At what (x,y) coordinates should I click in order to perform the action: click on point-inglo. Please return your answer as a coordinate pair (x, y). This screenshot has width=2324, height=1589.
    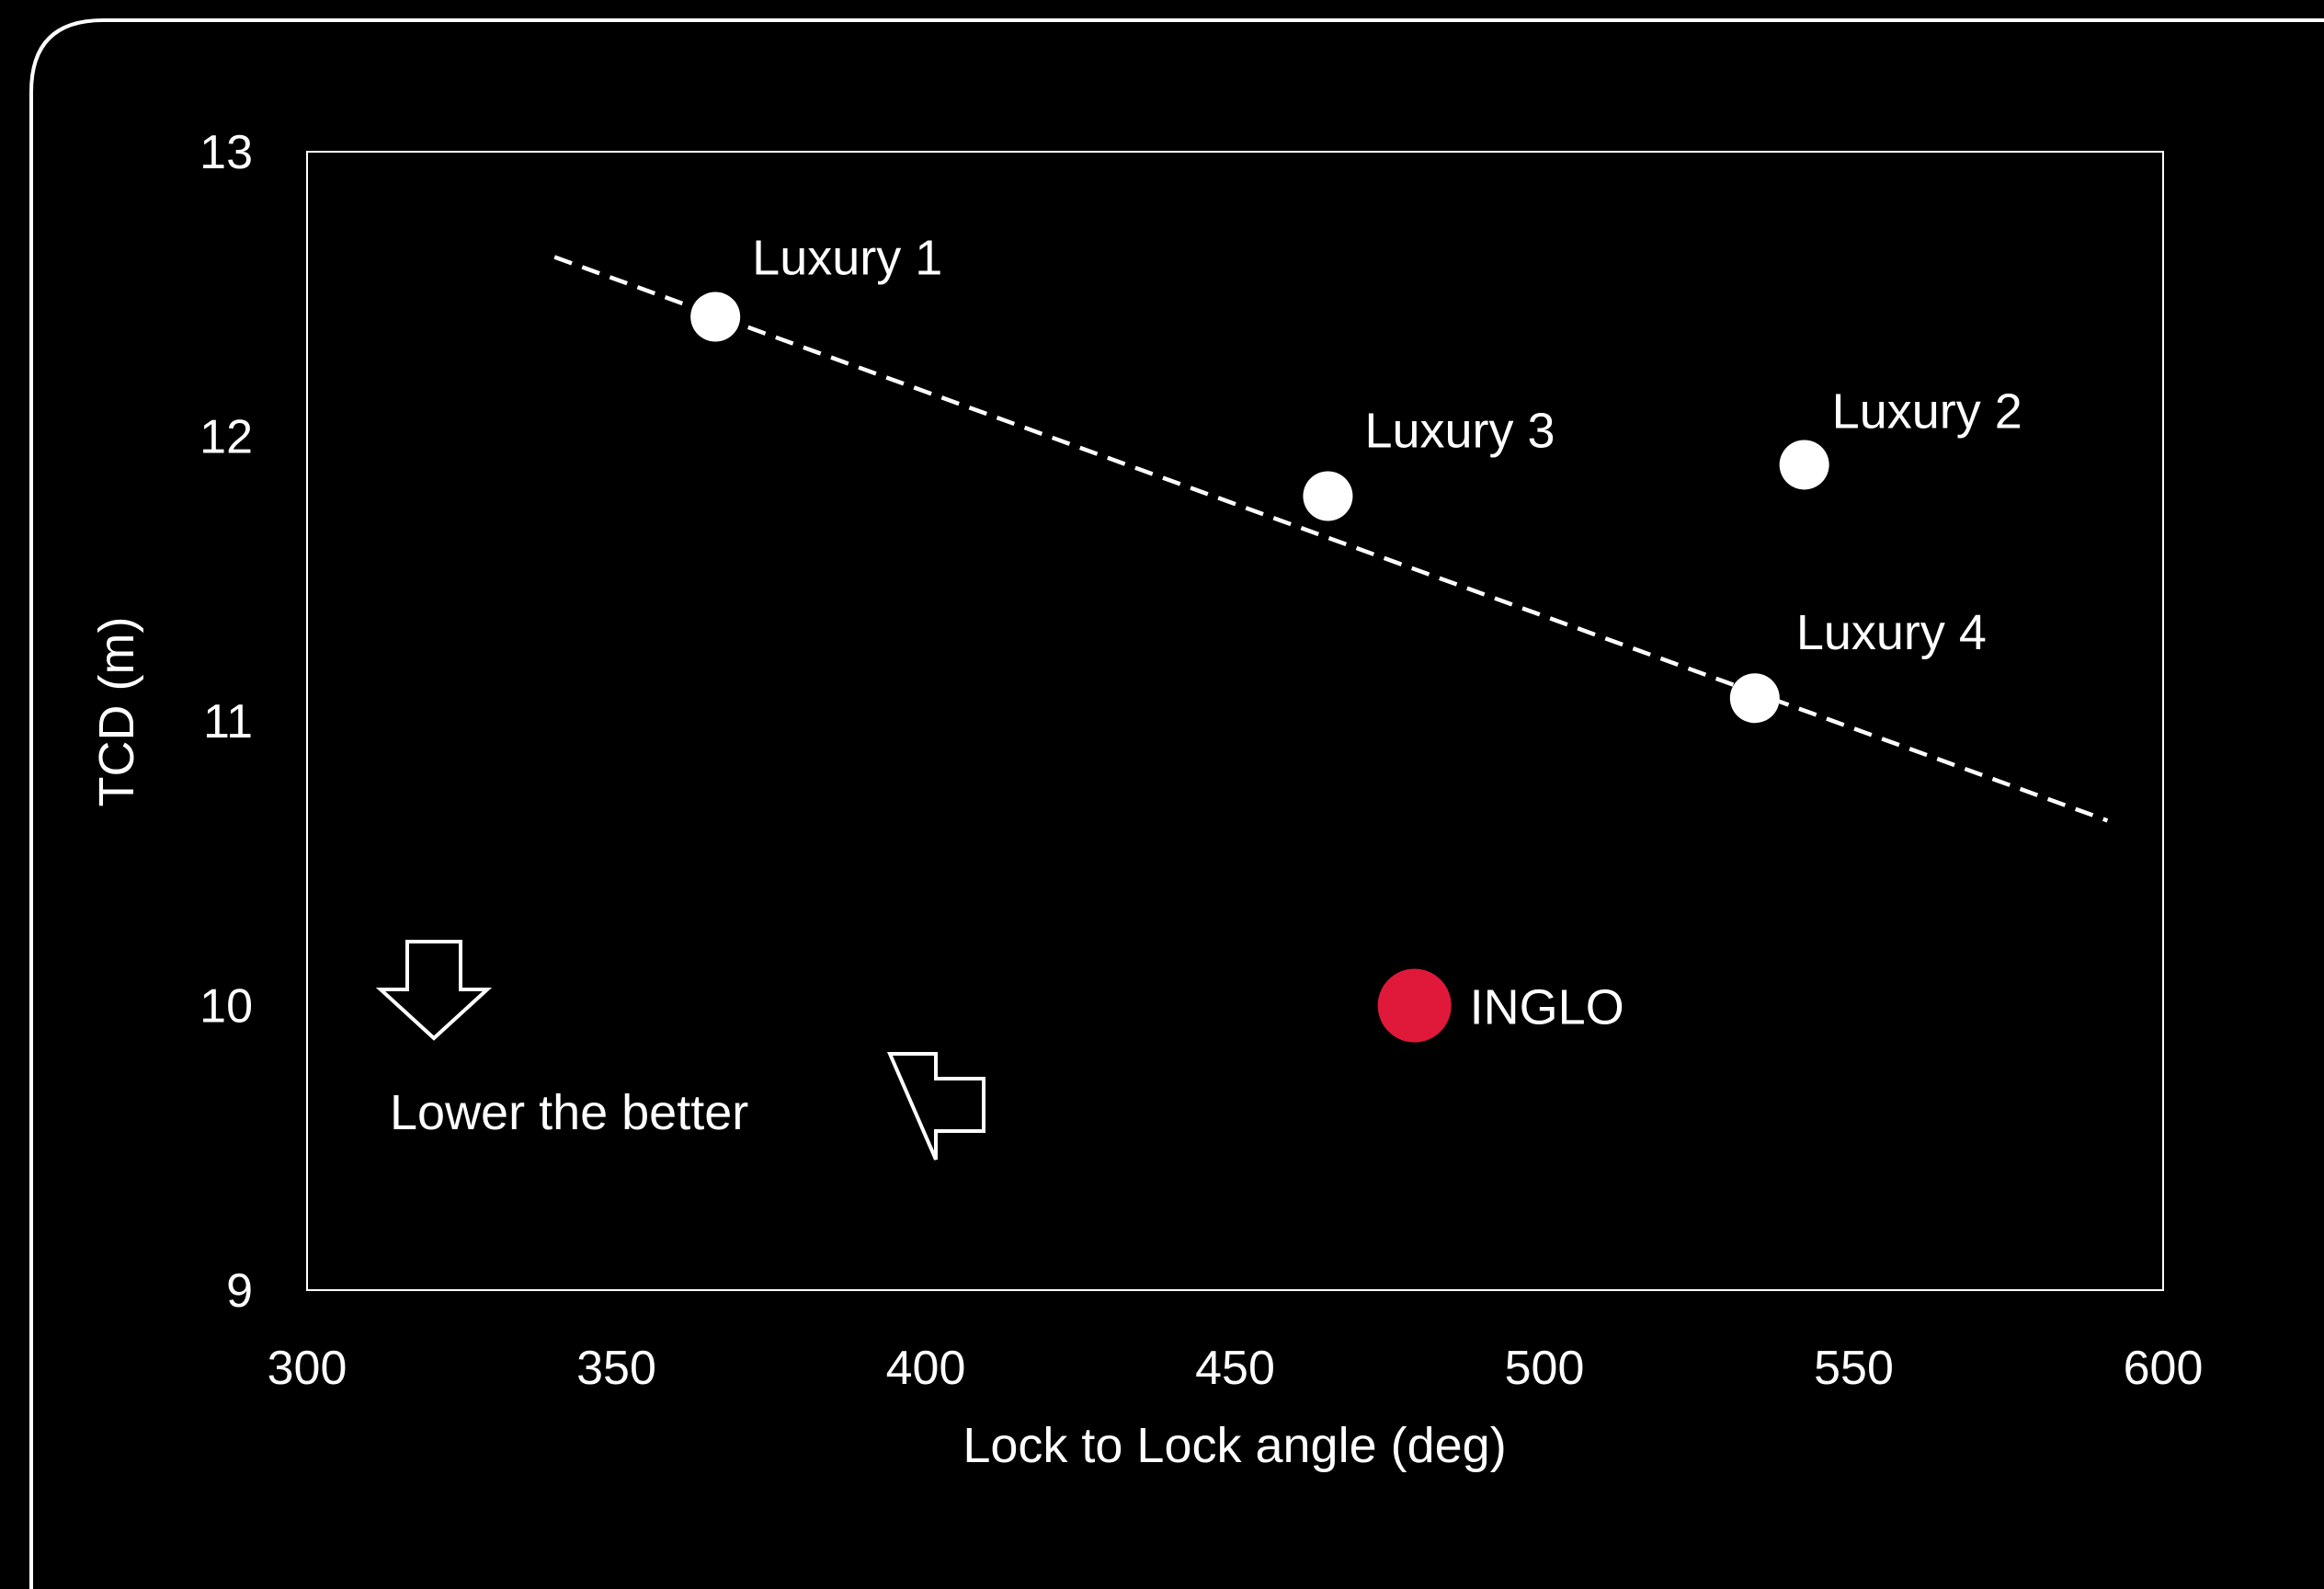
    Looking at the image, I should click on (1415, 1006).